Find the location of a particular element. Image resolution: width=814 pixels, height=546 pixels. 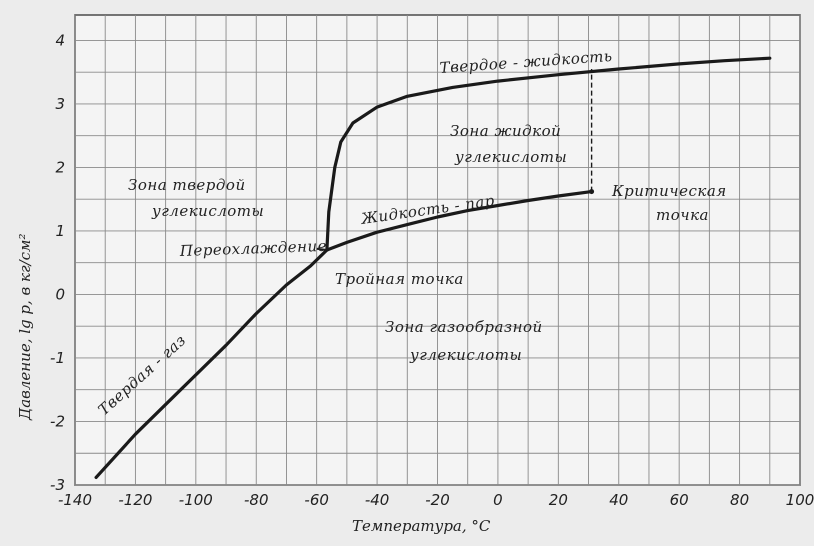

x-tick-label: -20 is located at coordinates (437, 500).